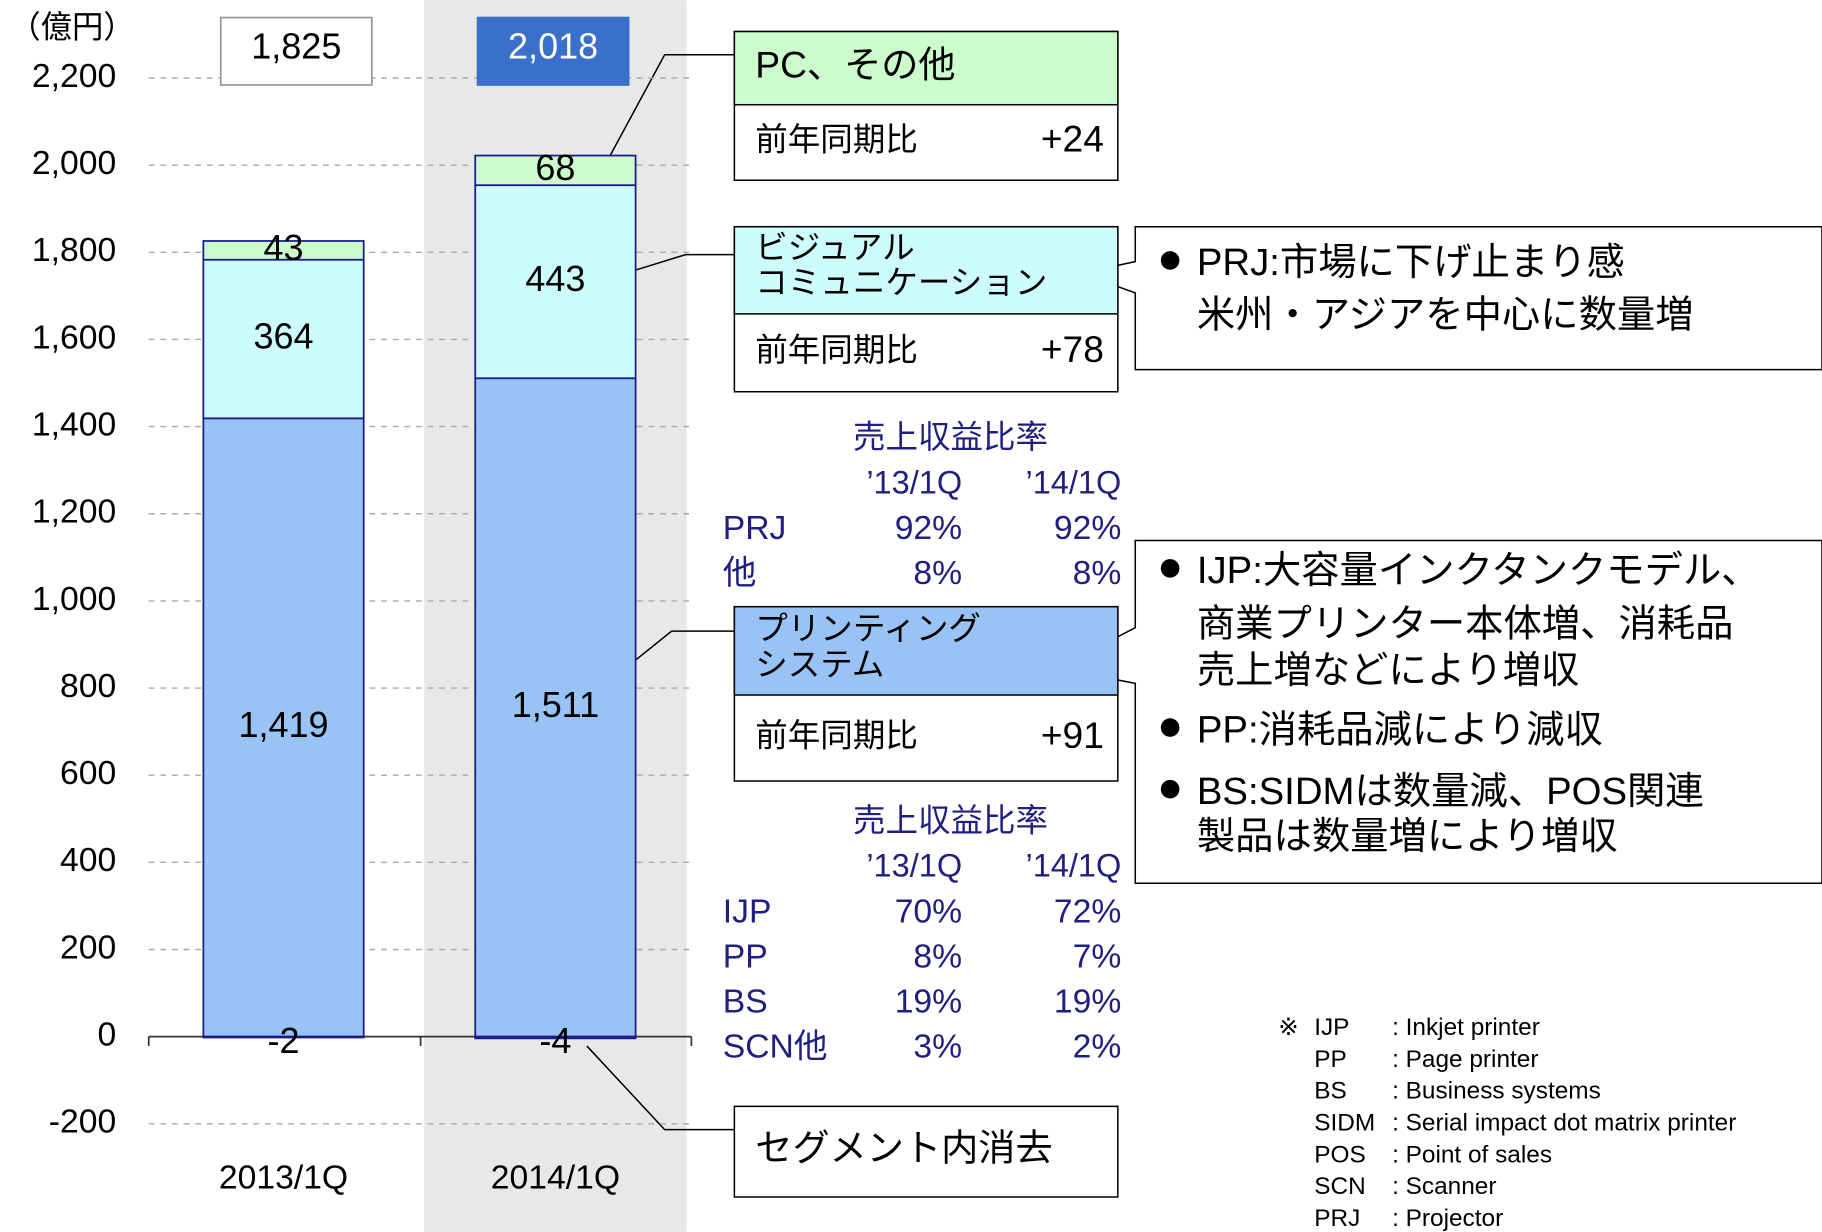  What do you see at coordinates (1564, 1122) in the screenshot?
I see `note-text: : Serial impact dot matrix printer` at bounding box center [1564, 1122].